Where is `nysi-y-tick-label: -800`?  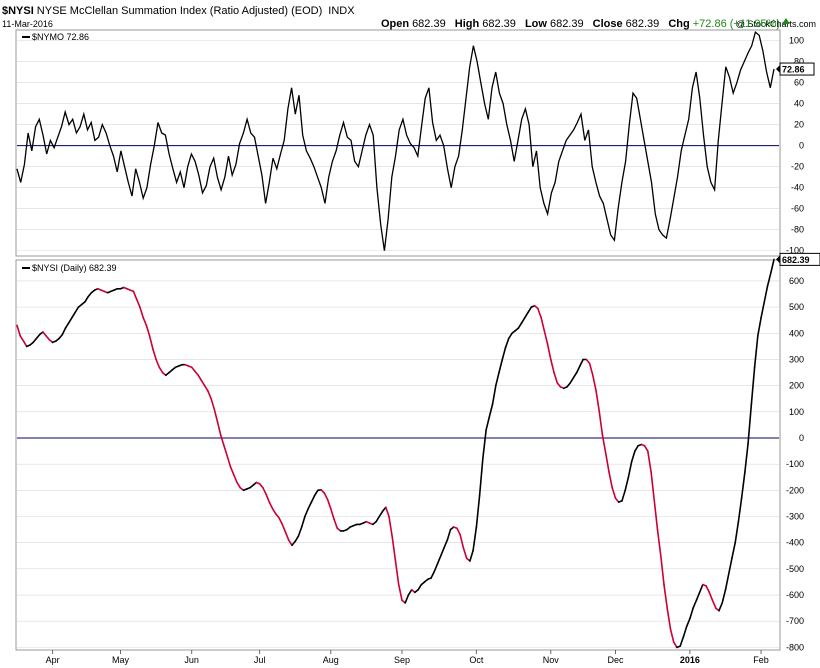 nysi-y-tick-label: -800 is located at coordinates (795, 647).